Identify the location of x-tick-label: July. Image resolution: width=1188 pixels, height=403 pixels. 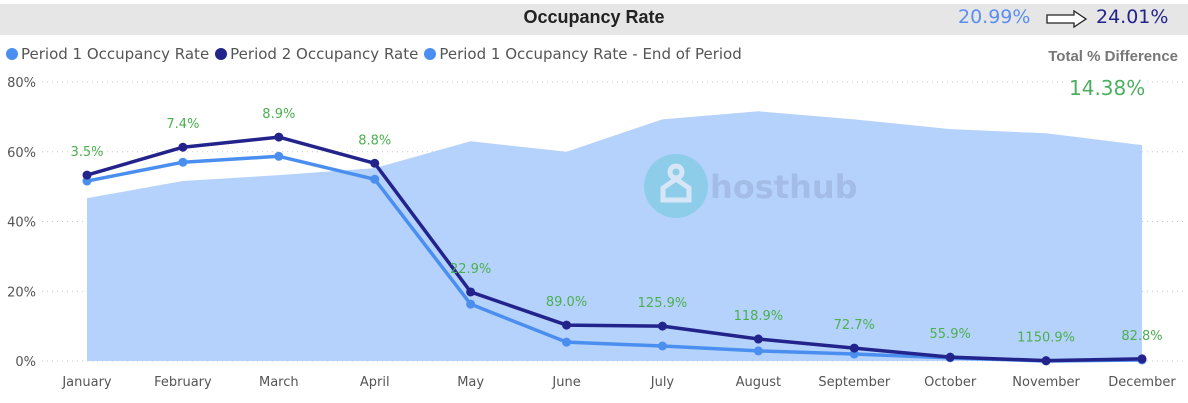
(662, 382).